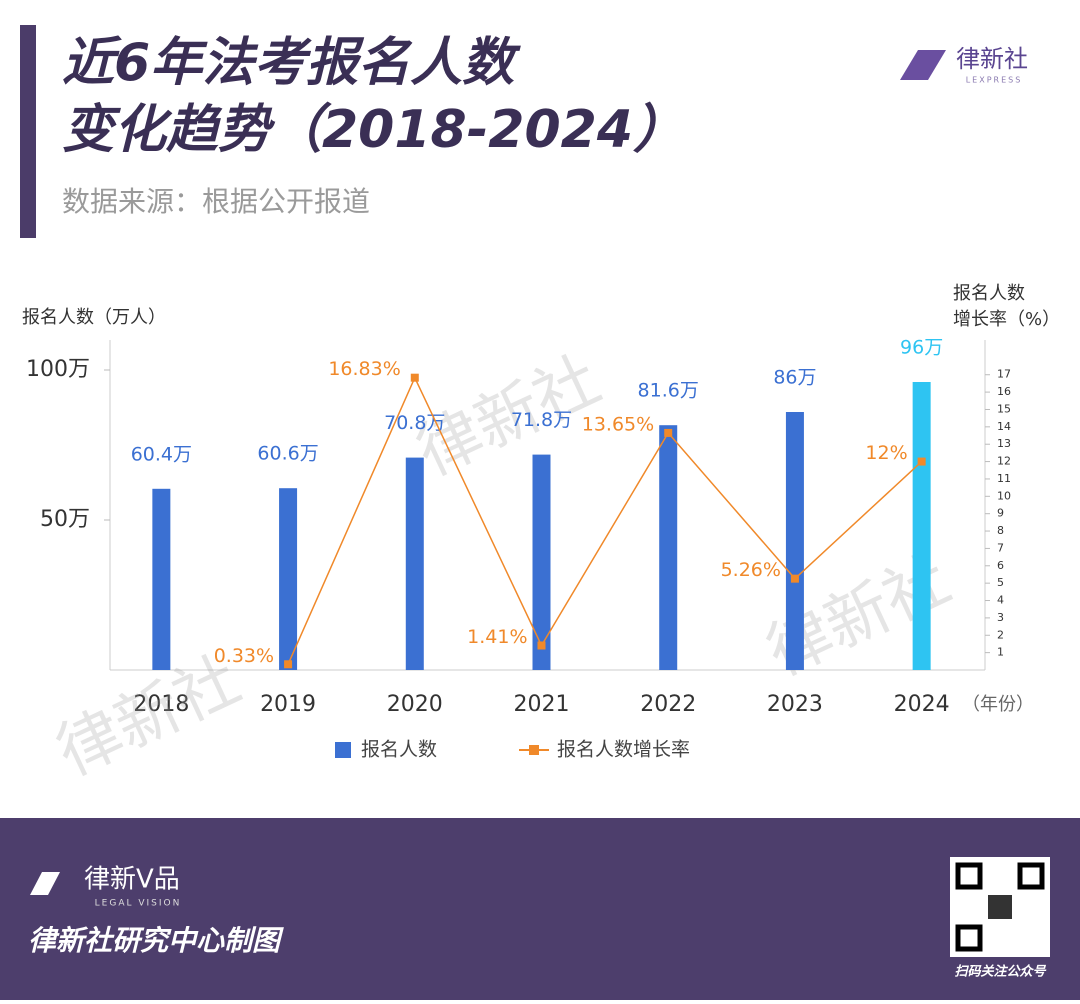 Image resolution: width=1080 pixels, height=1004 pixels. Describe the element at coordinates (989, 293) in the screenshot. I see `y2-axis-label: 报名人数` at that location.